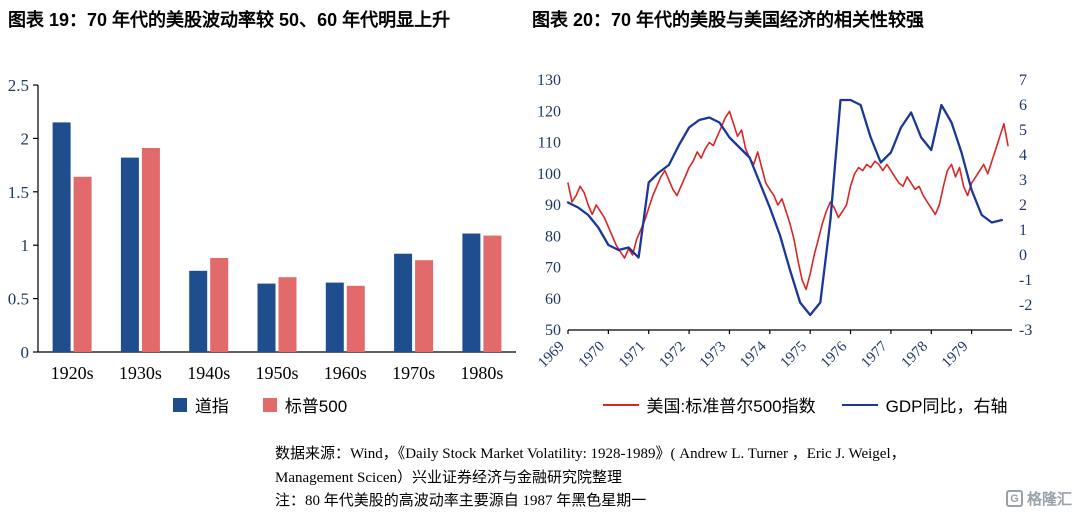 The height and width of the screenshot is (515, 1080). What do you see at coordinates (481, 373) in the screenshot?
I see `svg-text: 1980s` at bounding box center [481, 373].